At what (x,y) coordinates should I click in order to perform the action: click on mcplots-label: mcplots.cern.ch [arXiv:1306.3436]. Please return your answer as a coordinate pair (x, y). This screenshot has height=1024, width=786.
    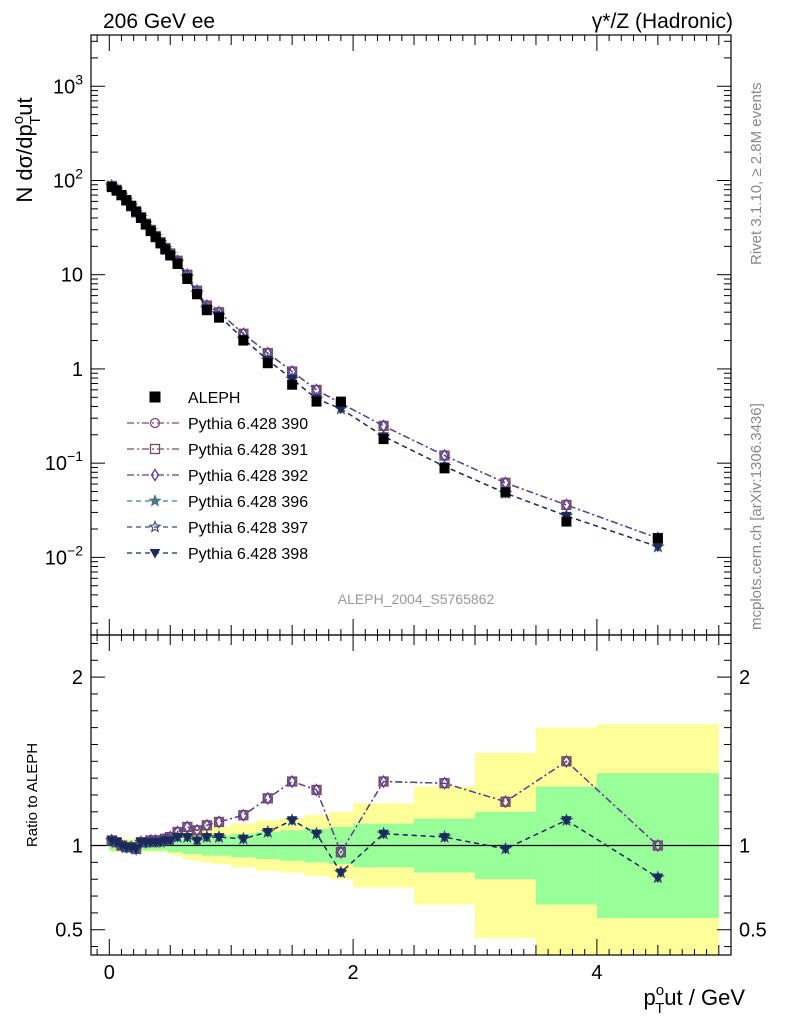
    Looking at the image, I should click on (756, 516).